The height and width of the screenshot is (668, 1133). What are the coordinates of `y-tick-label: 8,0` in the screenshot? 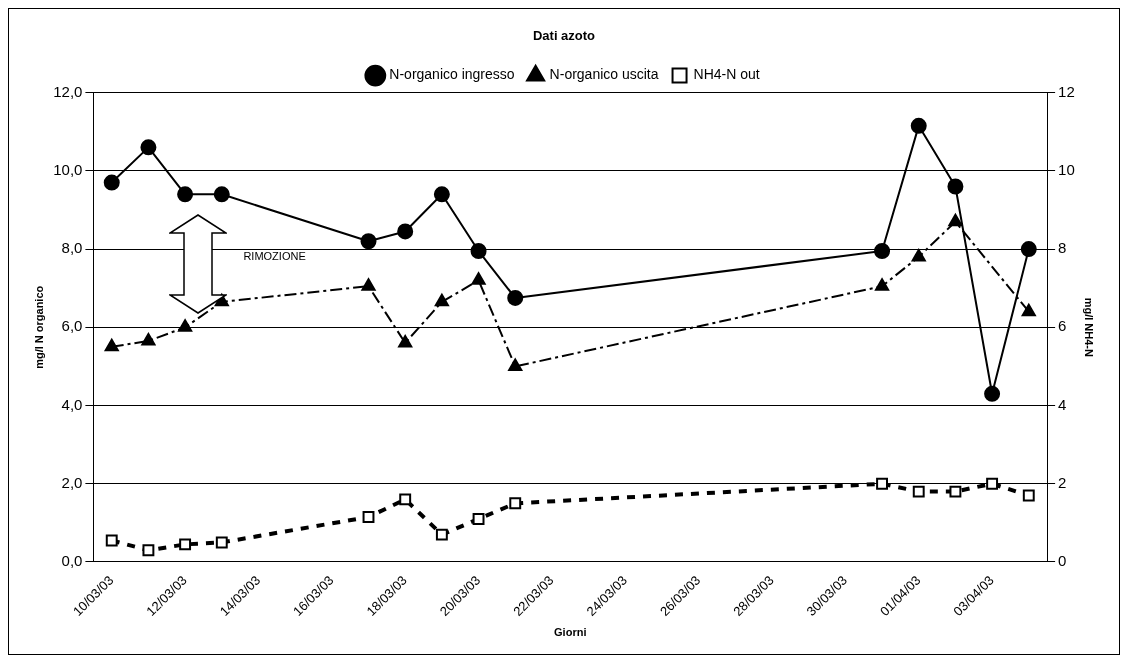 It's located at (72, 248).